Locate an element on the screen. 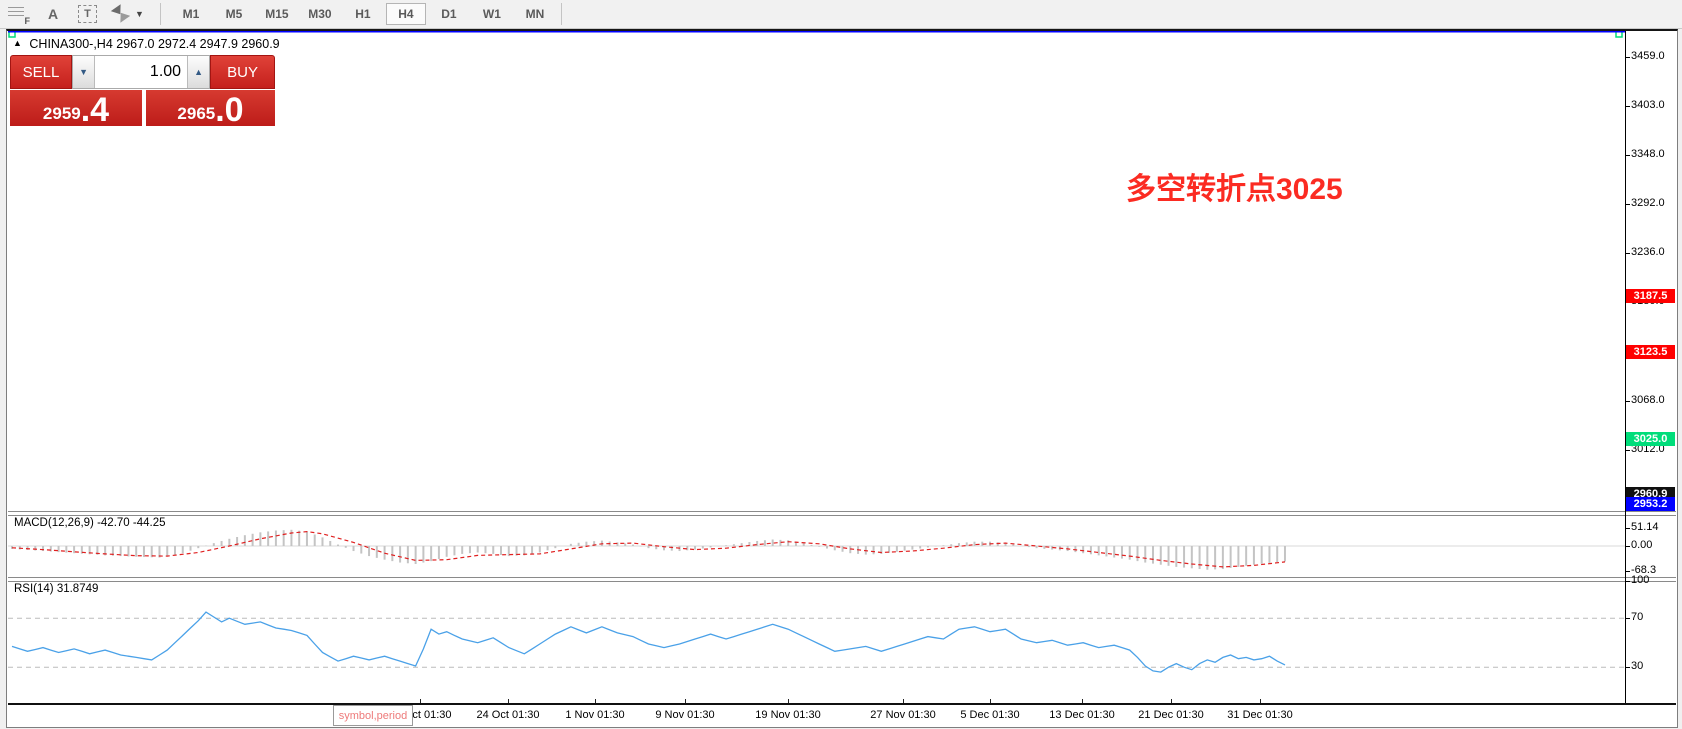 This screenshot has height=729, width=1682. price-tick-label: 3236.0 is located at coordinates (1648, 252).